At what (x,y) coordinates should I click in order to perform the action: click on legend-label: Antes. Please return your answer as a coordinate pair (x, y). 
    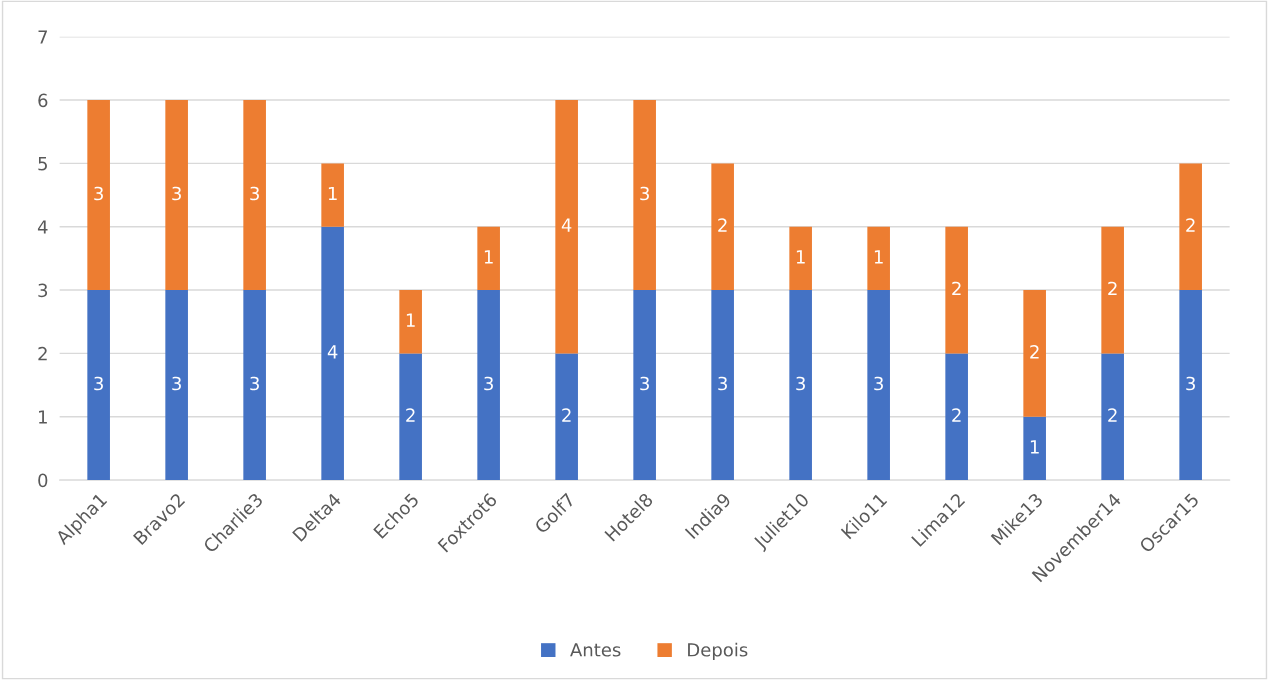
    Looking at the image, I should click on (595, 650).